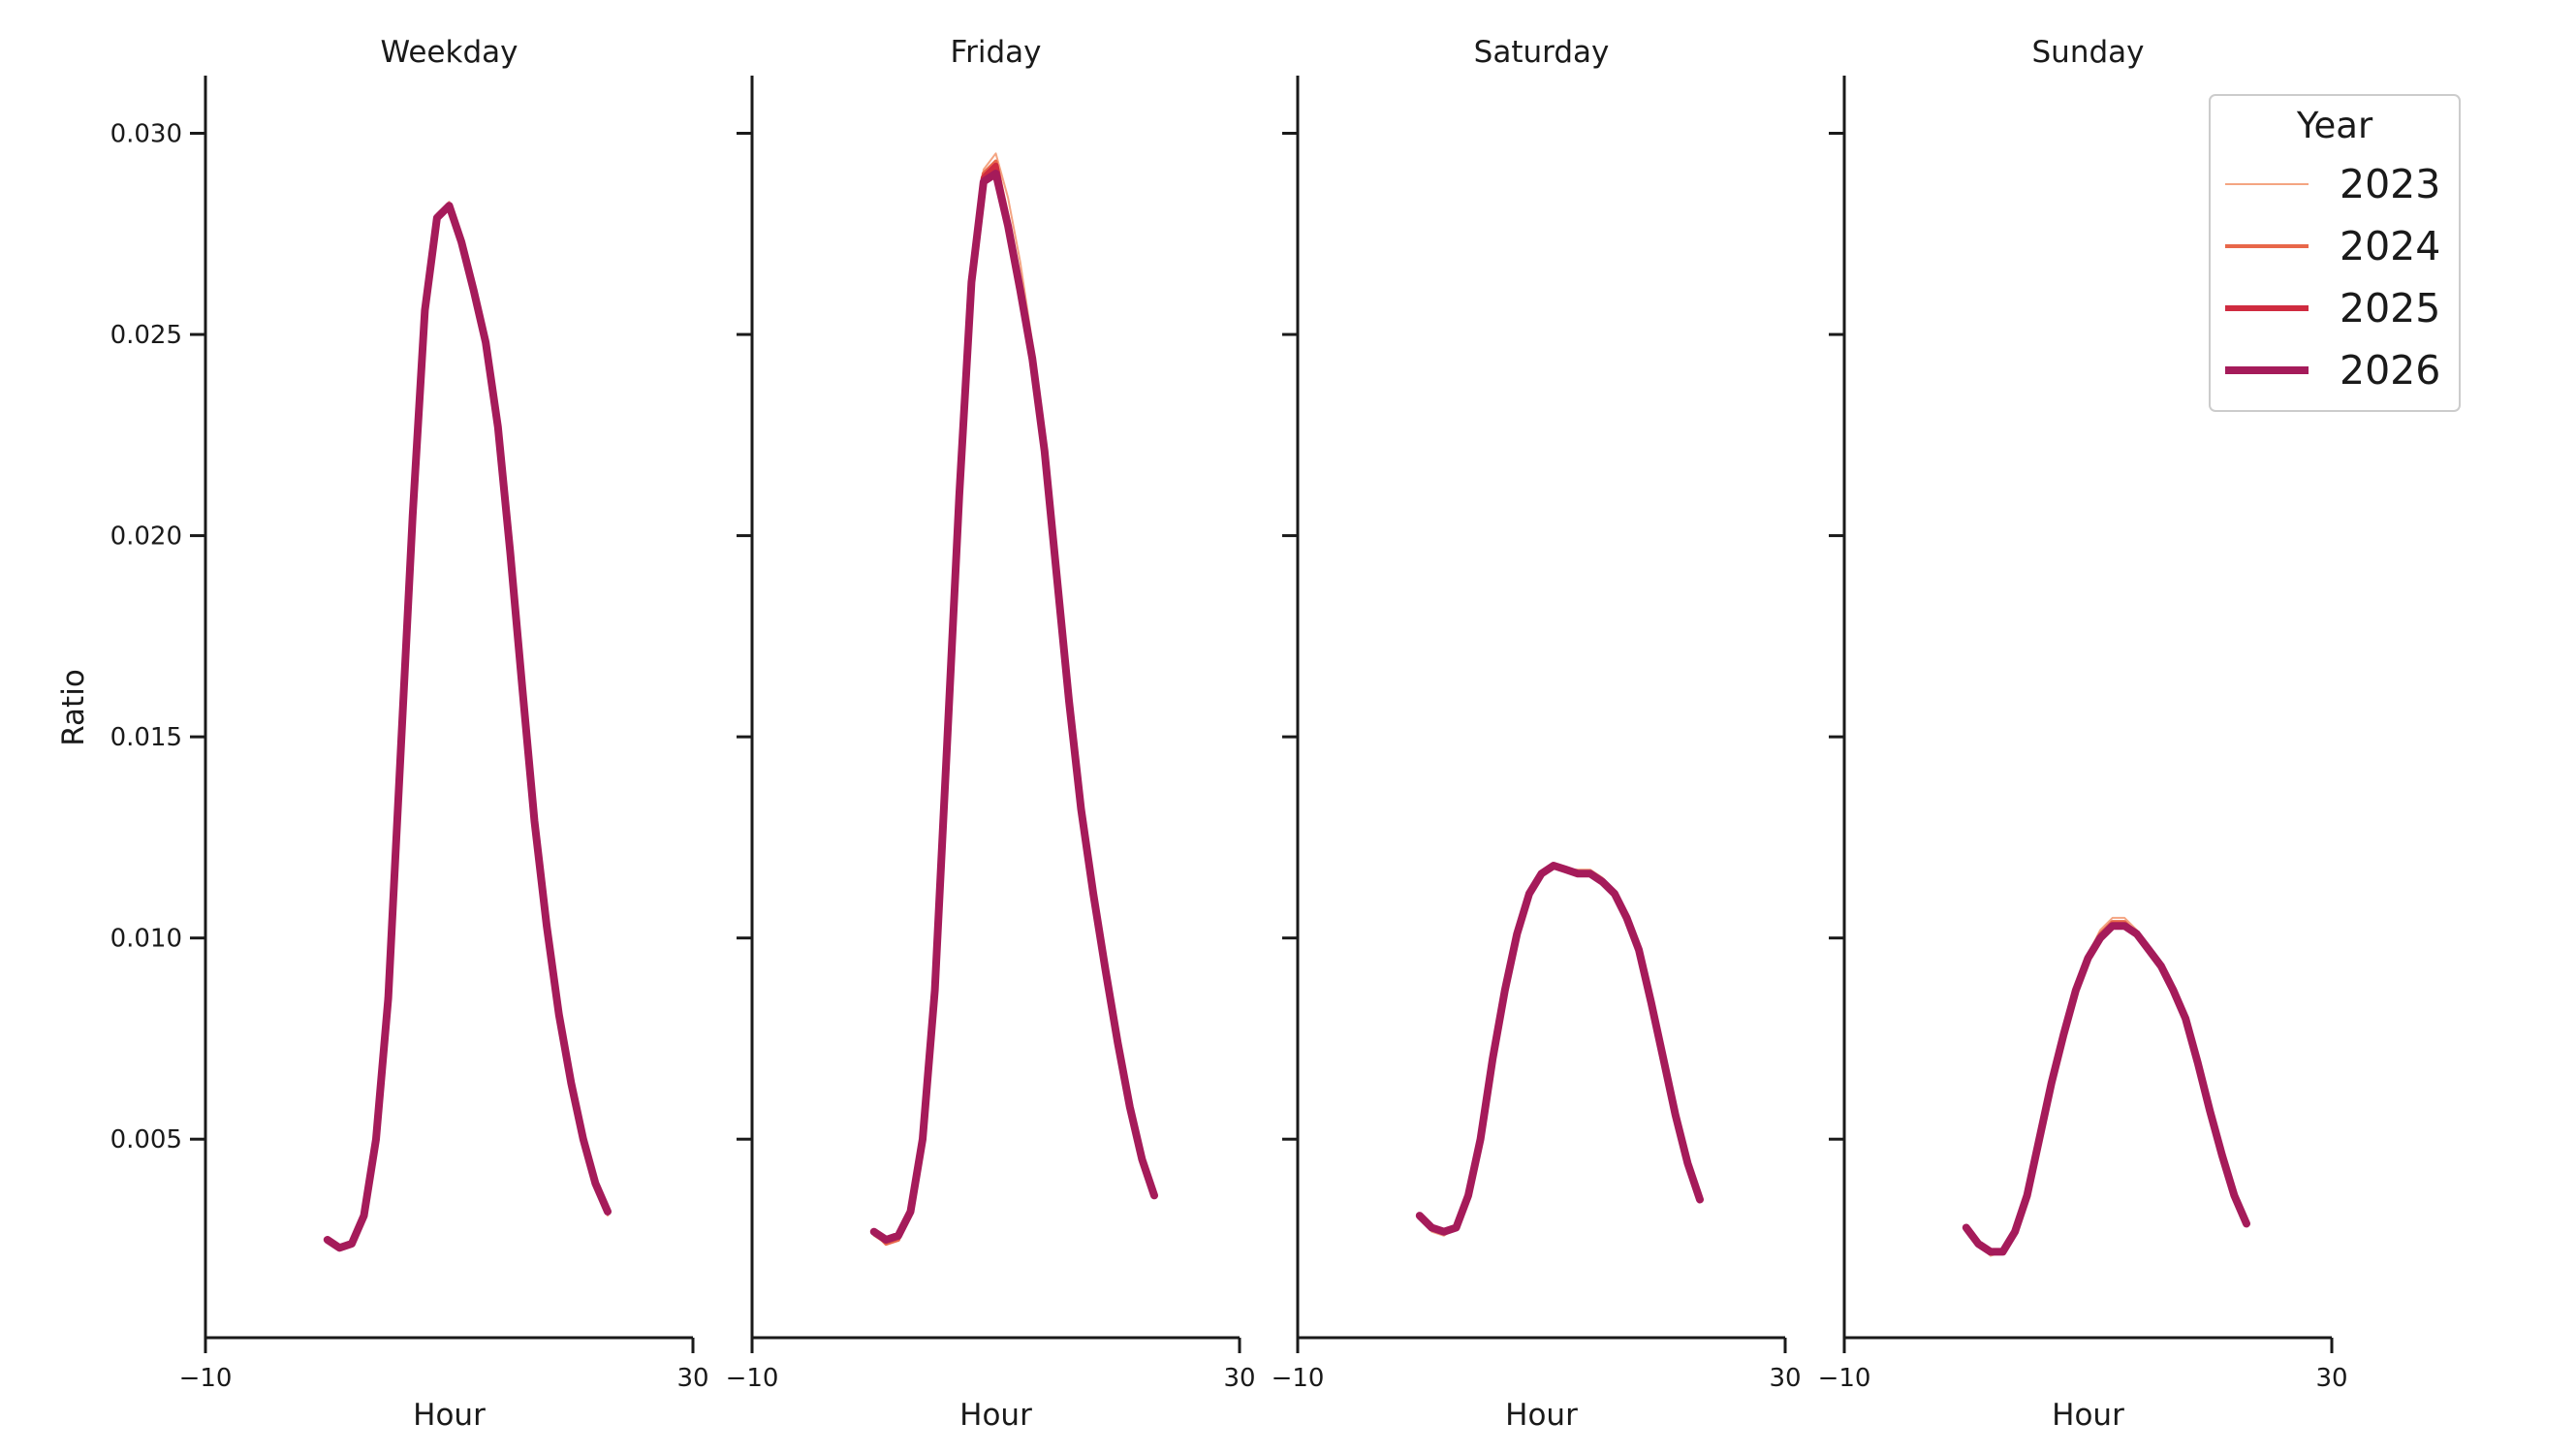 This screenshot has width=2576, height=1454. I want to click on legend-label-2023: 2023, so click(2390, 184).